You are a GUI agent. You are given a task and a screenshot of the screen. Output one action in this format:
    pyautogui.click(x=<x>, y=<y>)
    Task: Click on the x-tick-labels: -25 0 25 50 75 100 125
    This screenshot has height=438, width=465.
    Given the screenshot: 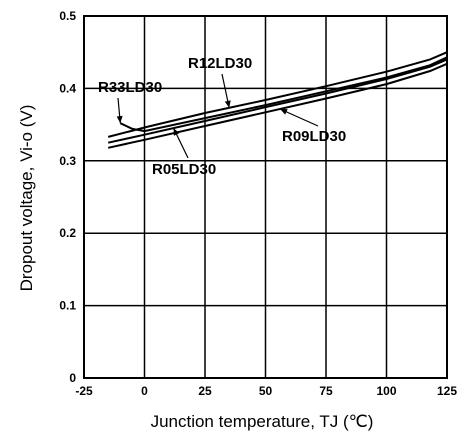 What is the action you would take?
    pyautogui.click(x=266, y=391)
    